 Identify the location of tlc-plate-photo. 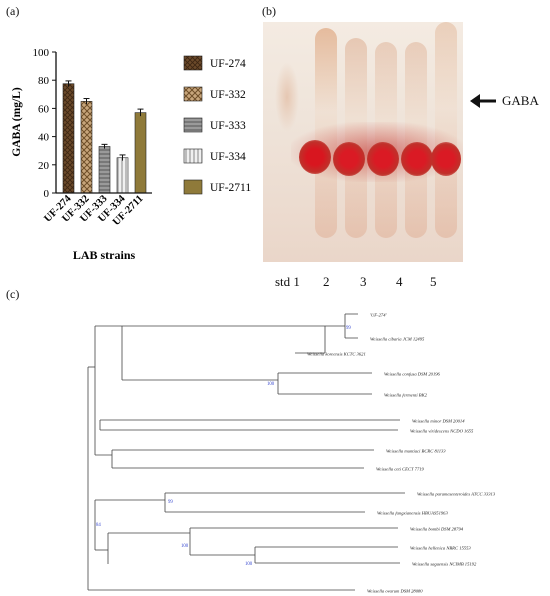
(363, 142).